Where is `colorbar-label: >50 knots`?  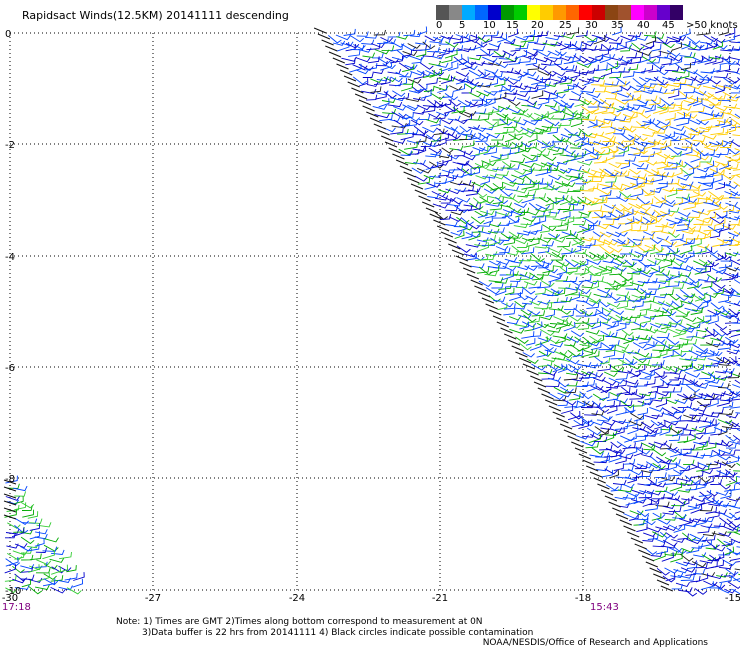 colorbar-label: >50 knots is located at coordinates (712, 25).